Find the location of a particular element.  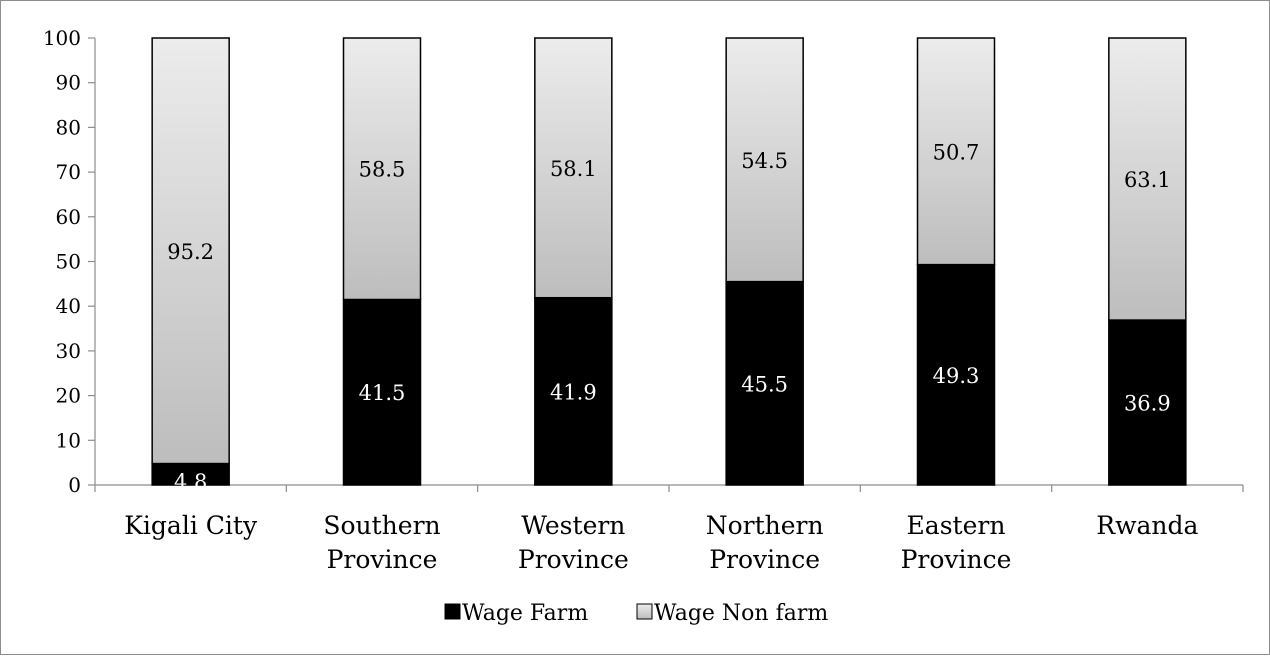

data-label: 36.9 is located at coordinates (1147, 404).